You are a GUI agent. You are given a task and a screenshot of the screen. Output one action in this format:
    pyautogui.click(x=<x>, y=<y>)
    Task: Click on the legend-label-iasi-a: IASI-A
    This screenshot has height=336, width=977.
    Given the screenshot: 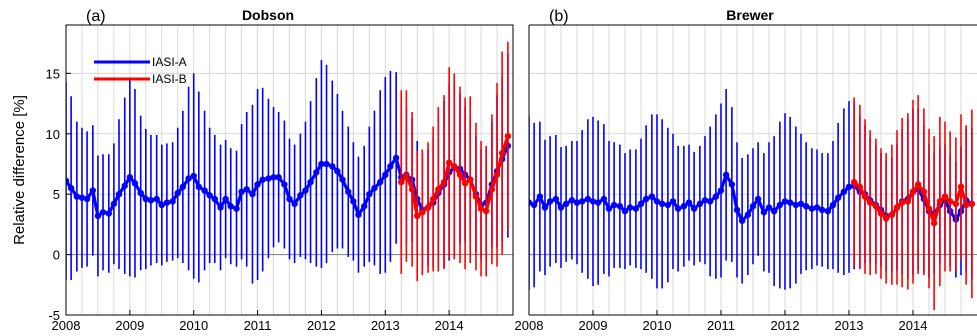 What is the action you would take?
    pyautogui.click(x=169, y=62)
    